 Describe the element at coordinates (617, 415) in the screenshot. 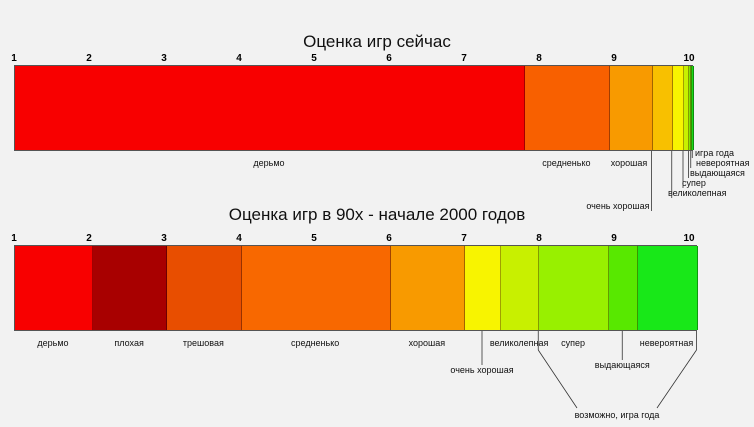

I see `annotation-label: возможно, игра года` at that location.